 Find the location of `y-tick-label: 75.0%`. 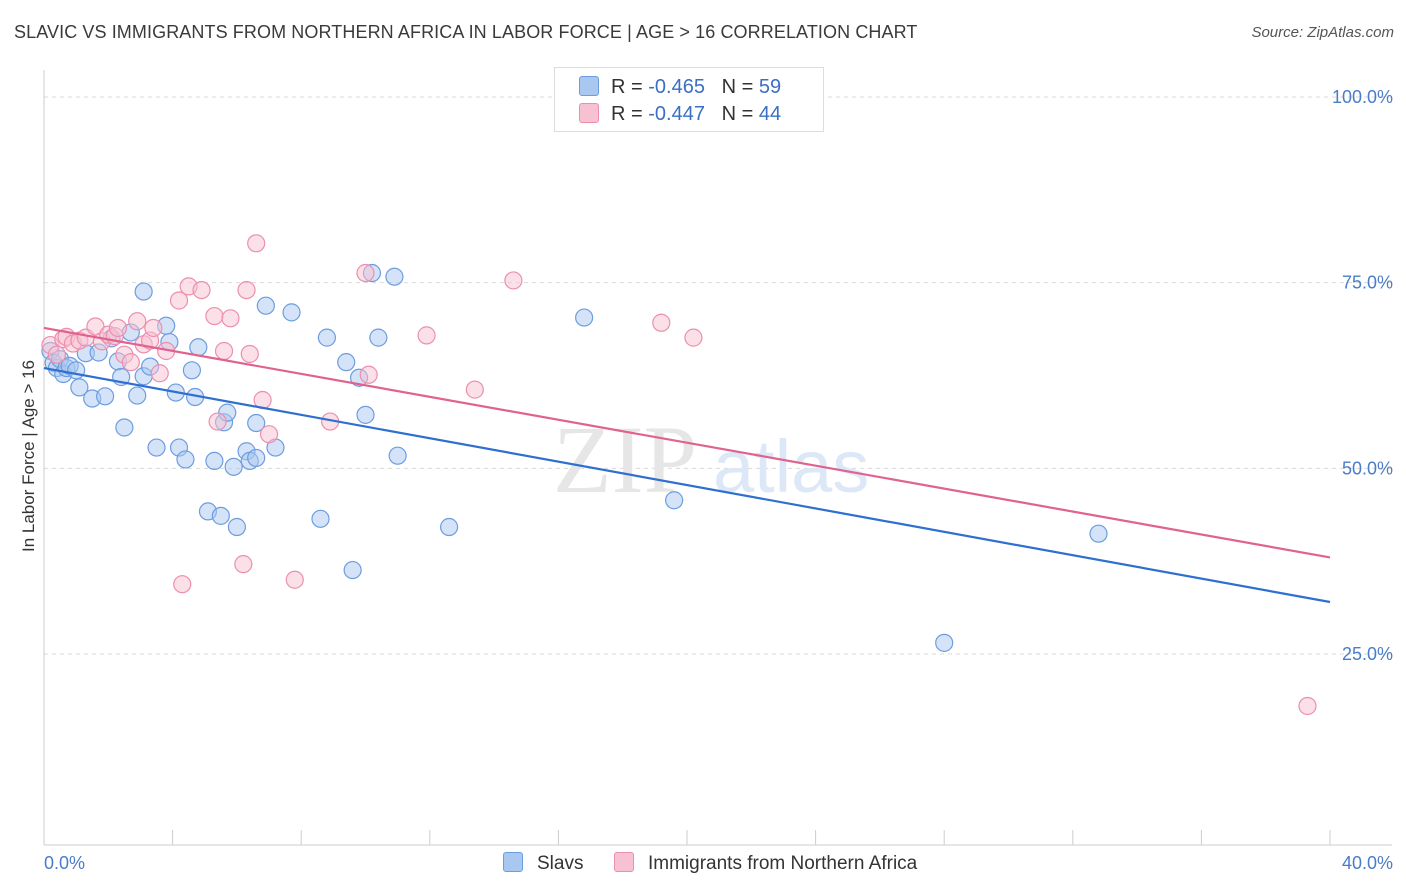

y-tick-label: 75.0% is located at coordinates (1367, 283).